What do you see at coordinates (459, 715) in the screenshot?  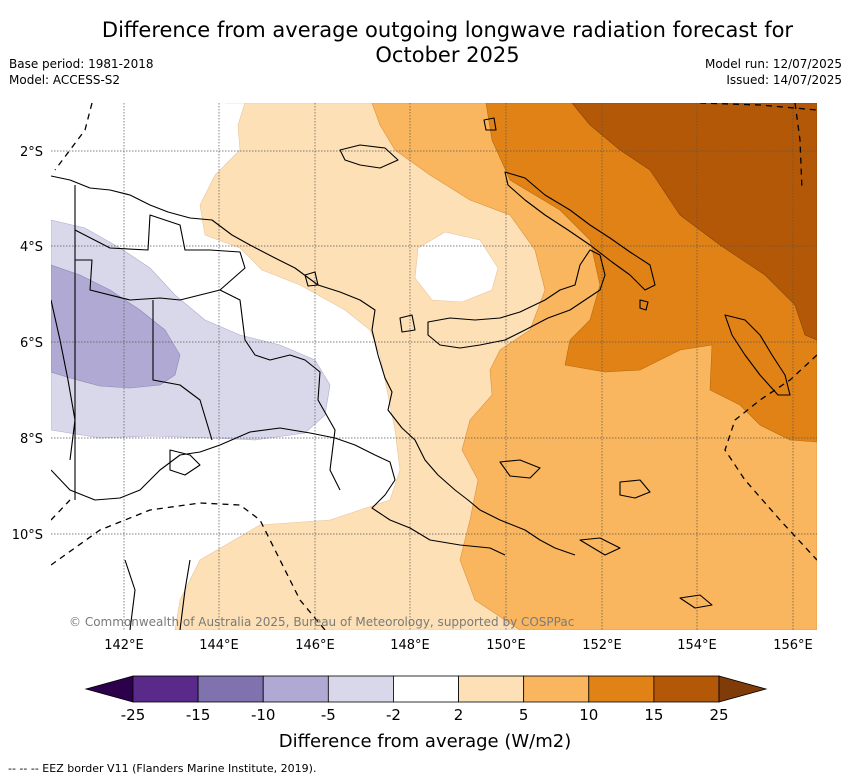 I see `colorbar-tick-label: 2` at bounding box center [459, 715].